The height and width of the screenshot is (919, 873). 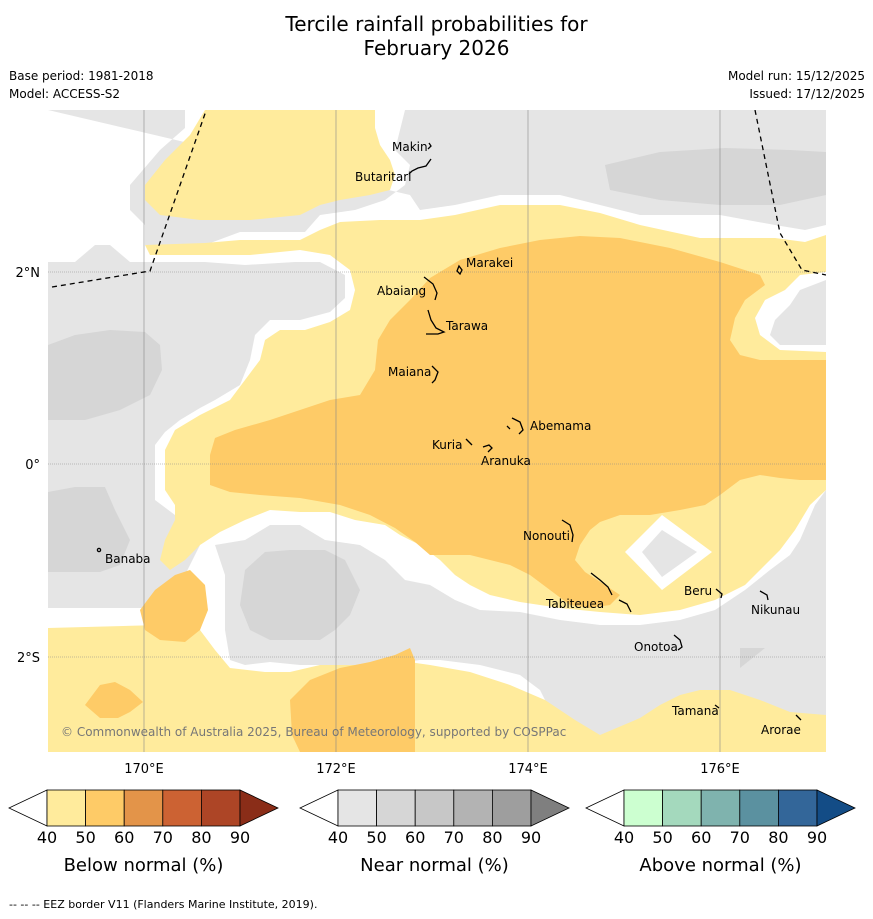 I want to click on near-normal-tick-label: 60, so click(x=415, y=837).